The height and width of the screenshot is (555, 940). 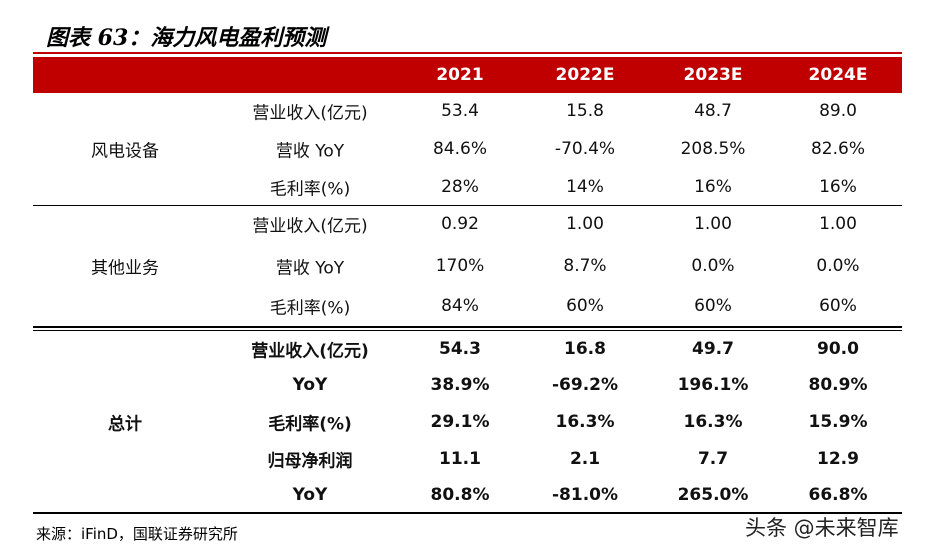 What do you see at coordinates (585, 349) in the screenshot?
I see `cell: 16.8` at bounding box center [585, 349].